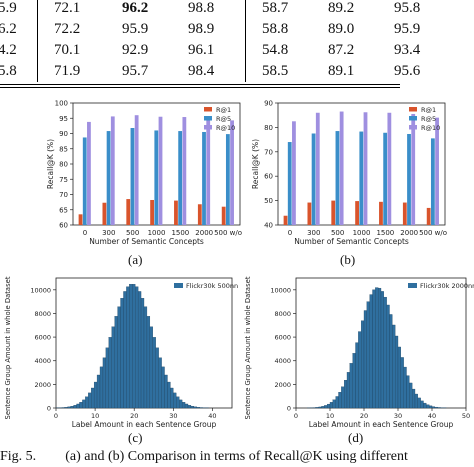  Describe the element at coordinates (466, 416) in the screenshot. I see `x-tick-label: 50` at that location.